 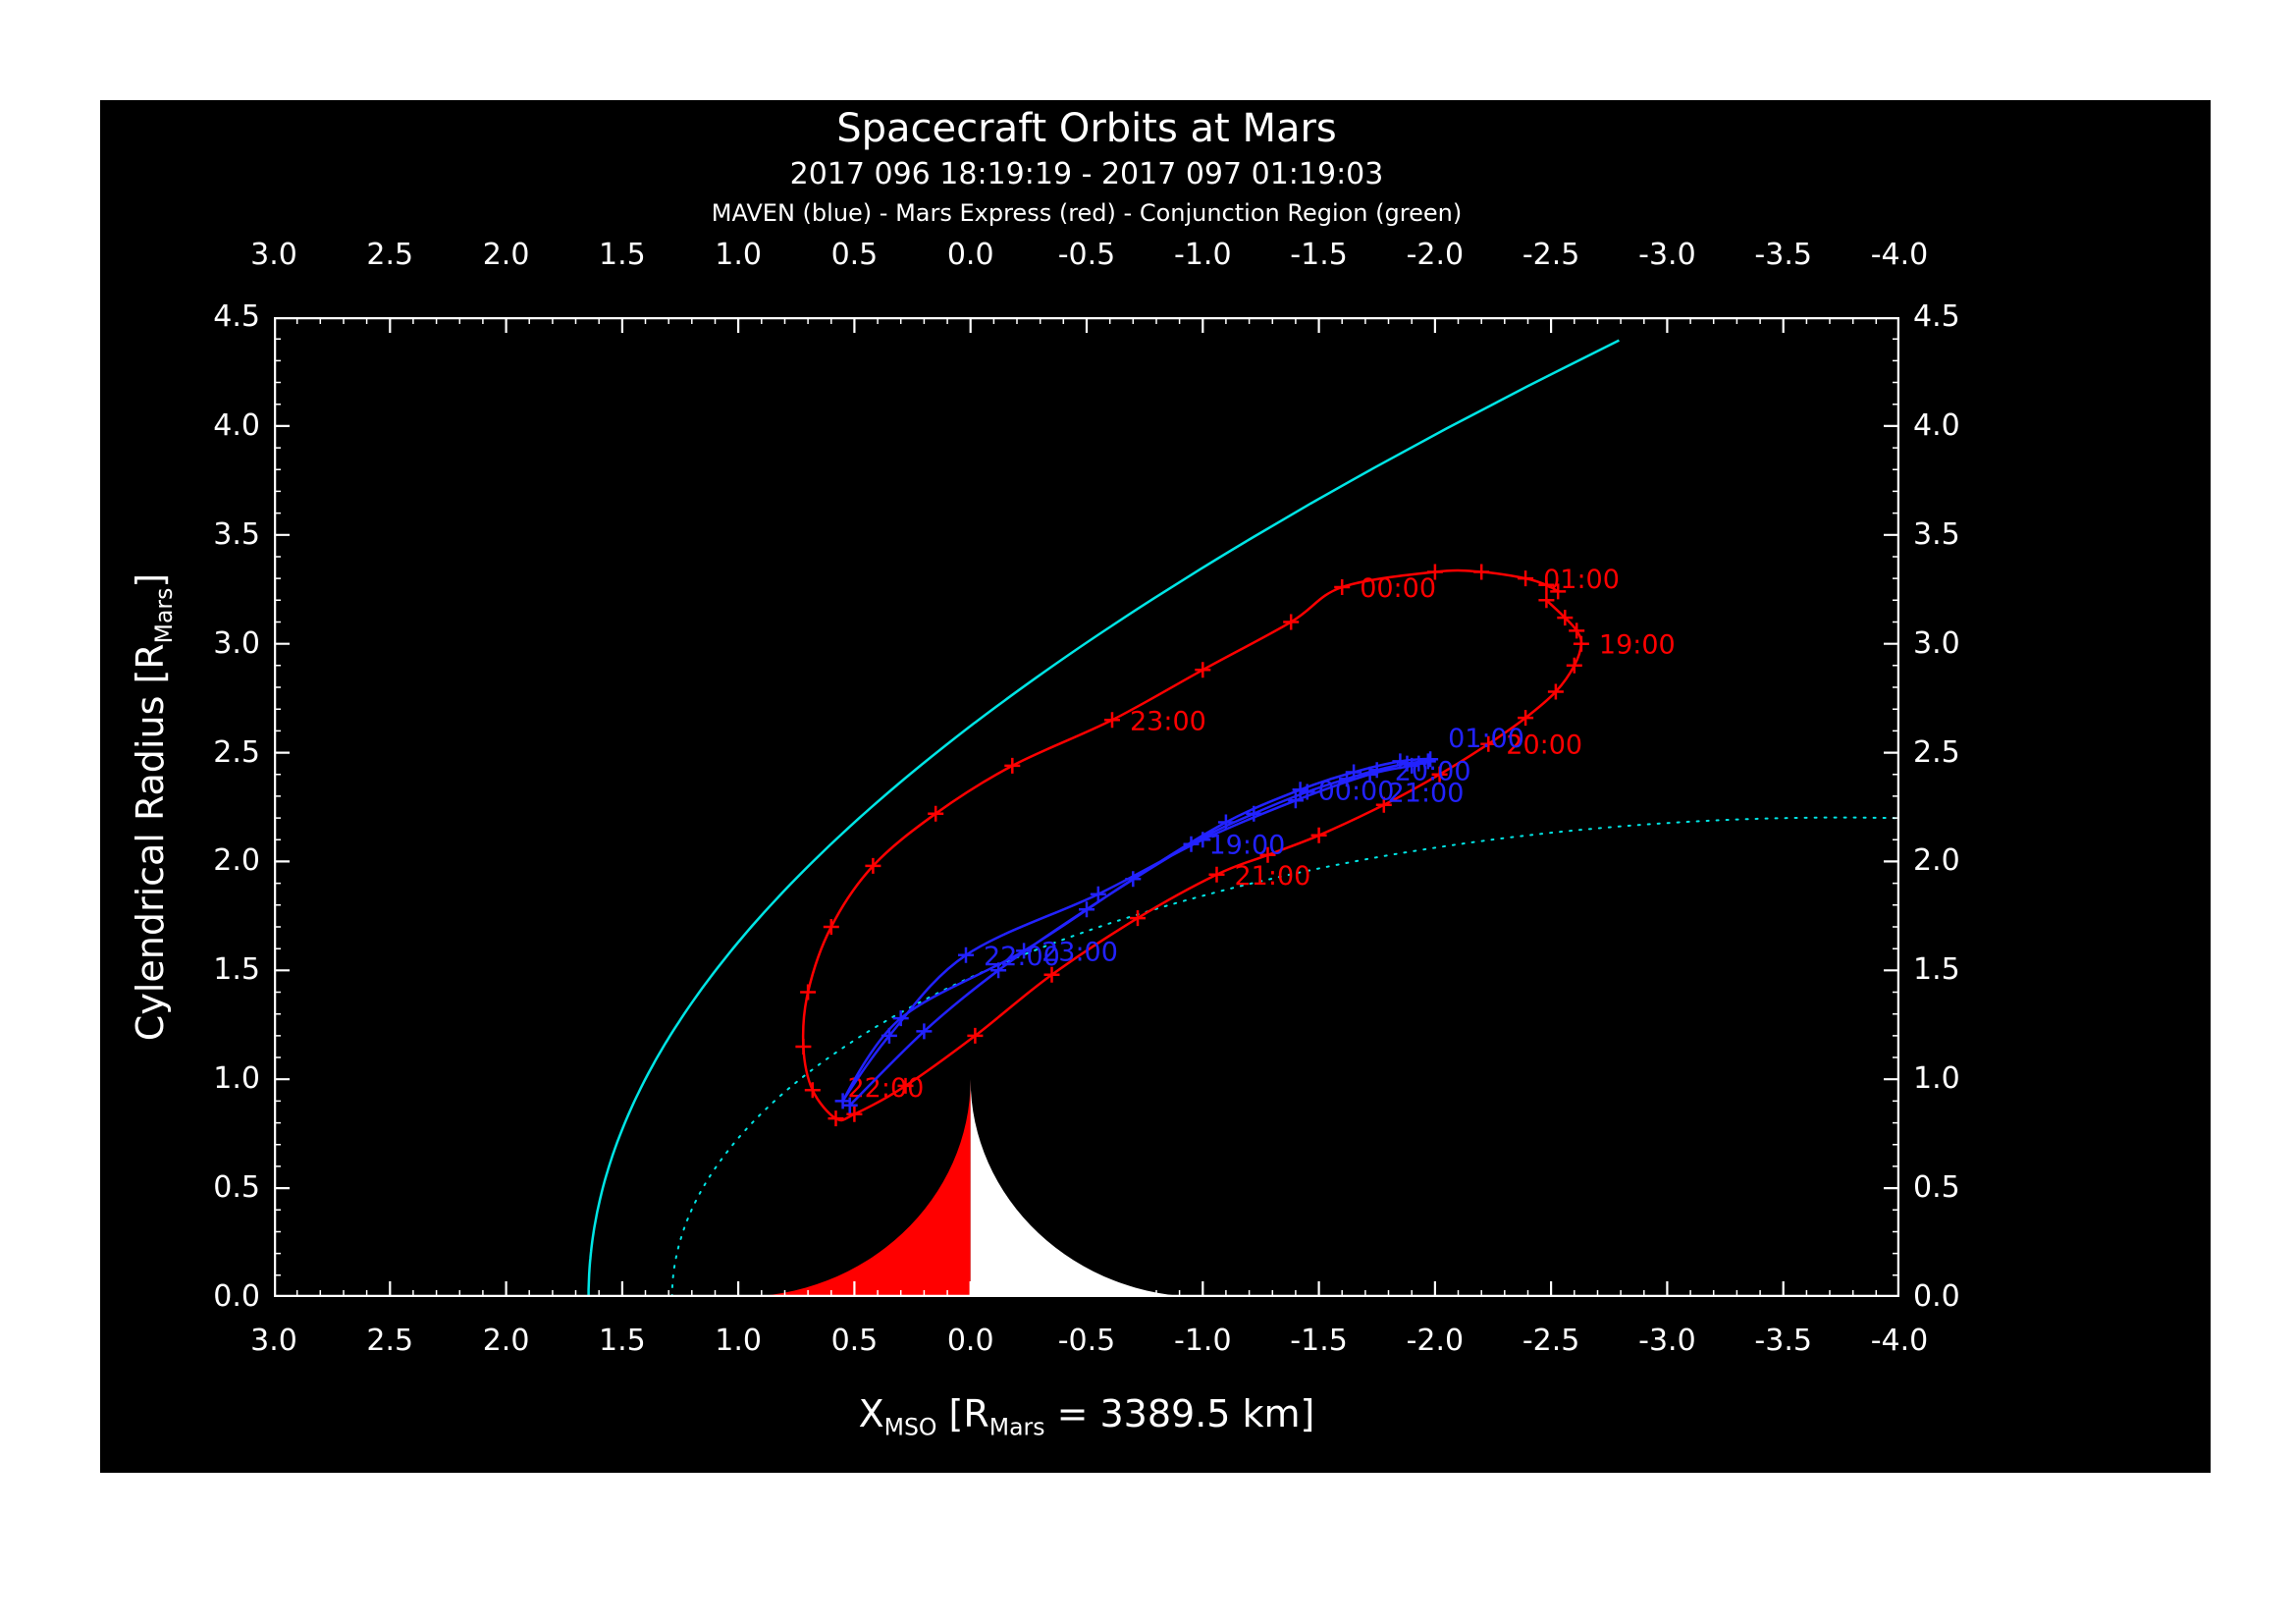 I want to click on x-tick-label-top: 2.5, so click(x=390, y=255).